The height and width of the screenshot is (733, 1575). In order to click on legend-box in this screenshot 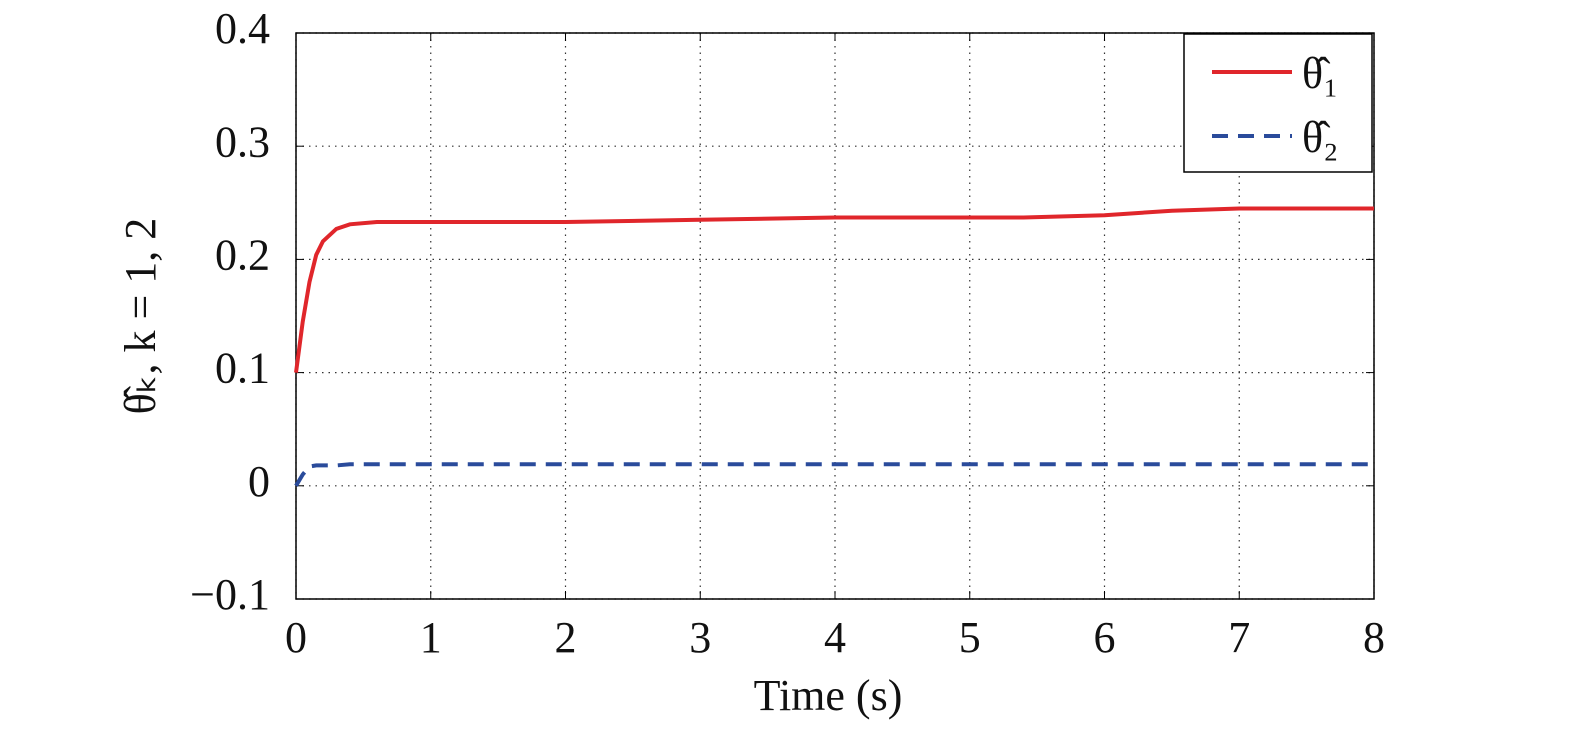, I will do `click(1278, 103)`.